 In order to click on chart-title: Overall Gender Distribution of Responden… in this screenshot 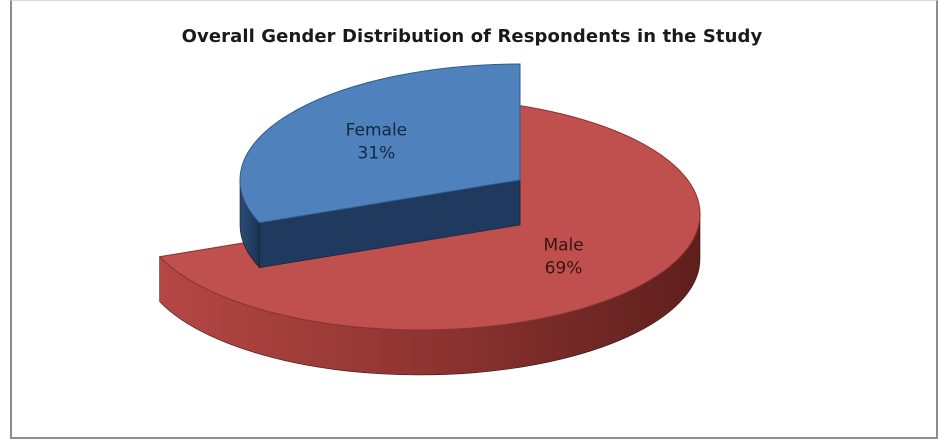, I will do `click(472, 36)`.